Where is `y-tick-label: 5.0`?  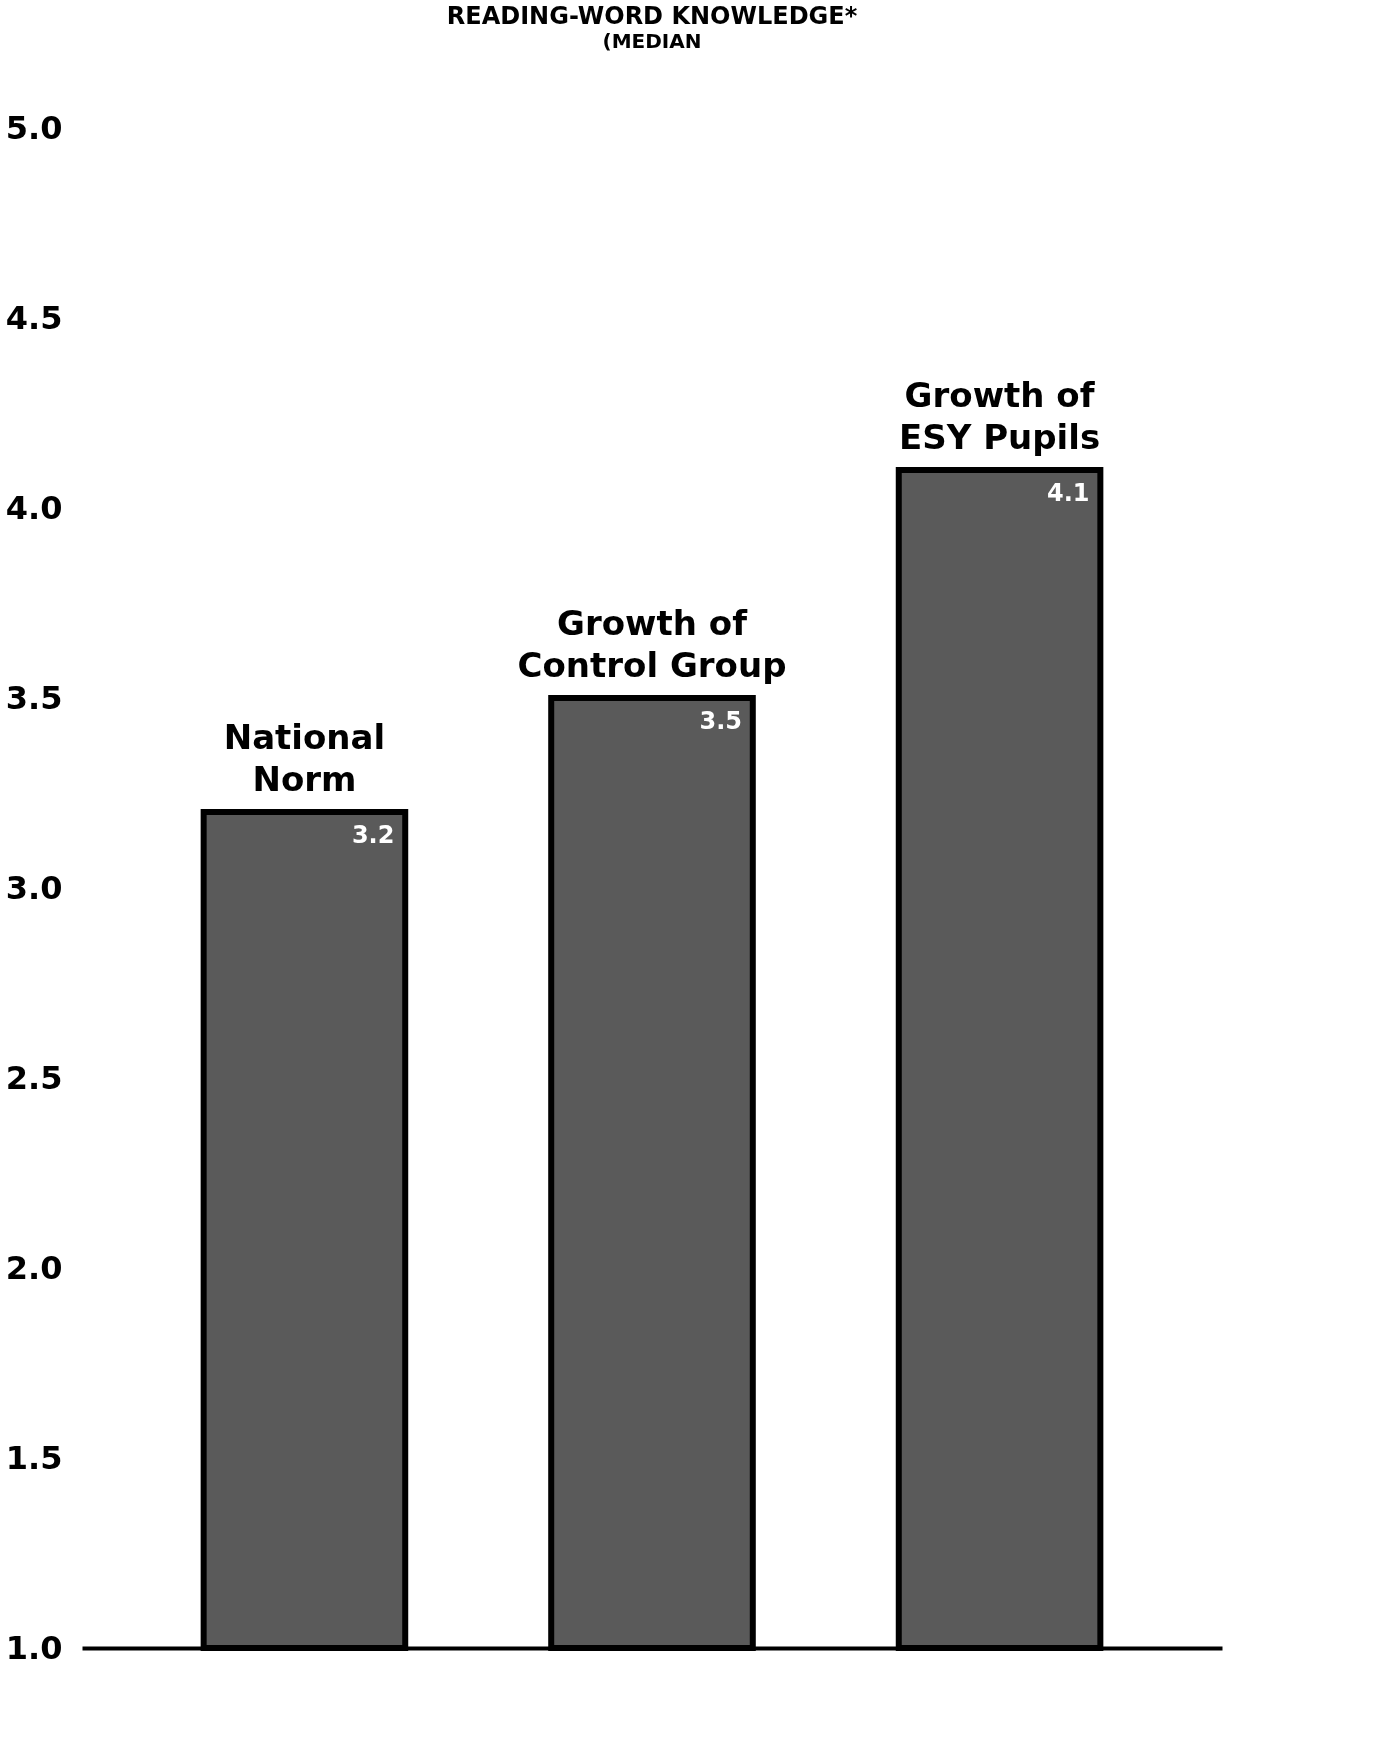 y-tick-label: 5.0 is located at coordinates (34, 127).